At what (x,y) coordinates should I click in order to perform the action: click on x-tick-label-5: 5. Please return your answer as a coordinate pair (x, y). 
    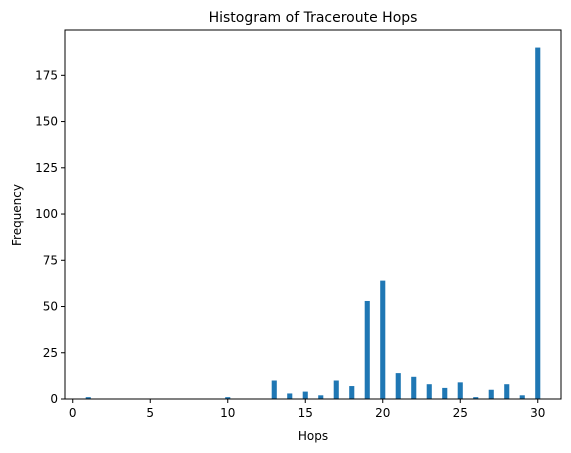
    Looking at the image, I should click on (150, 413).